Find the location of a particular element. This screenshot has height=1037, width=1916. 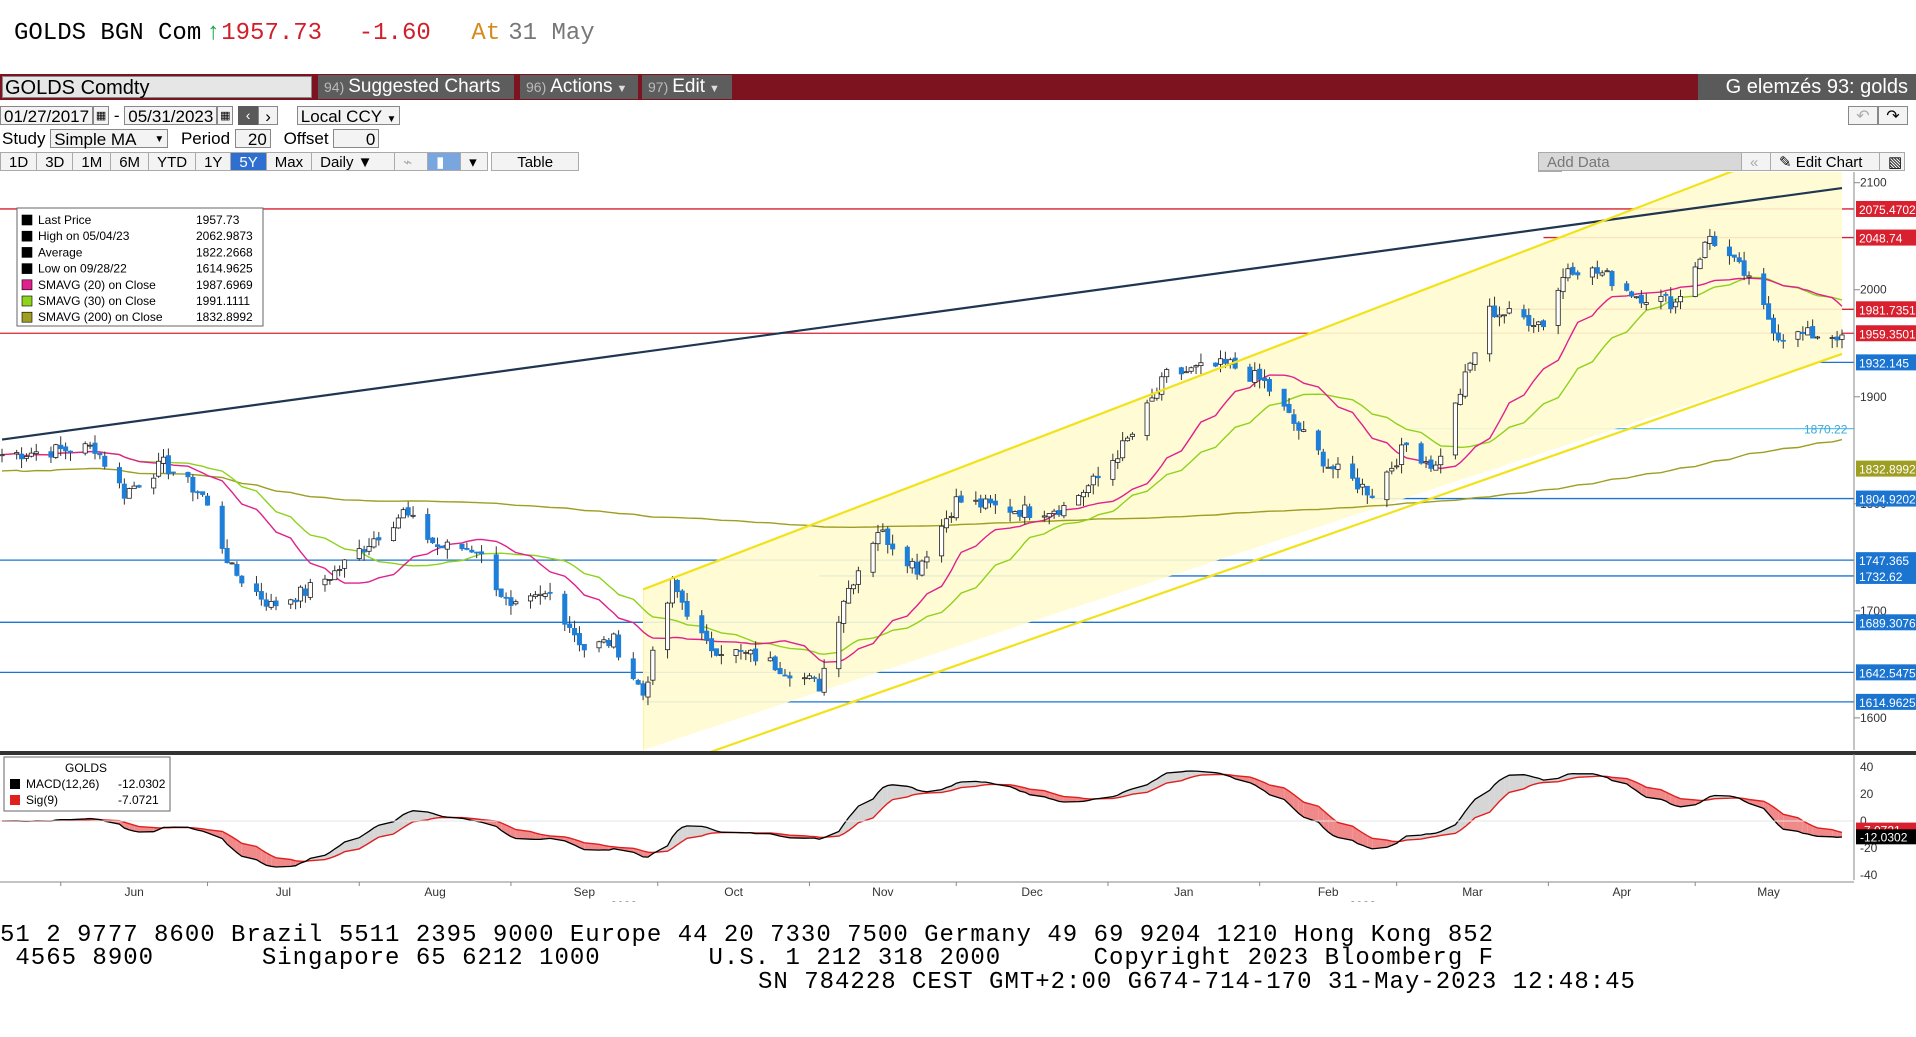

tab-ytd: YTD is located at coordinates (172, 161).